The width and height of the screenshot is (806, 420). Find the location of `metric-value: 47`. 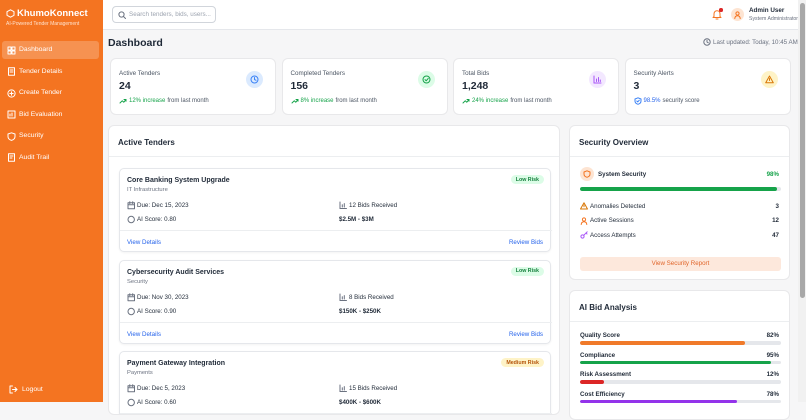

metric-value: 47 is located at coordinates (775, 235).